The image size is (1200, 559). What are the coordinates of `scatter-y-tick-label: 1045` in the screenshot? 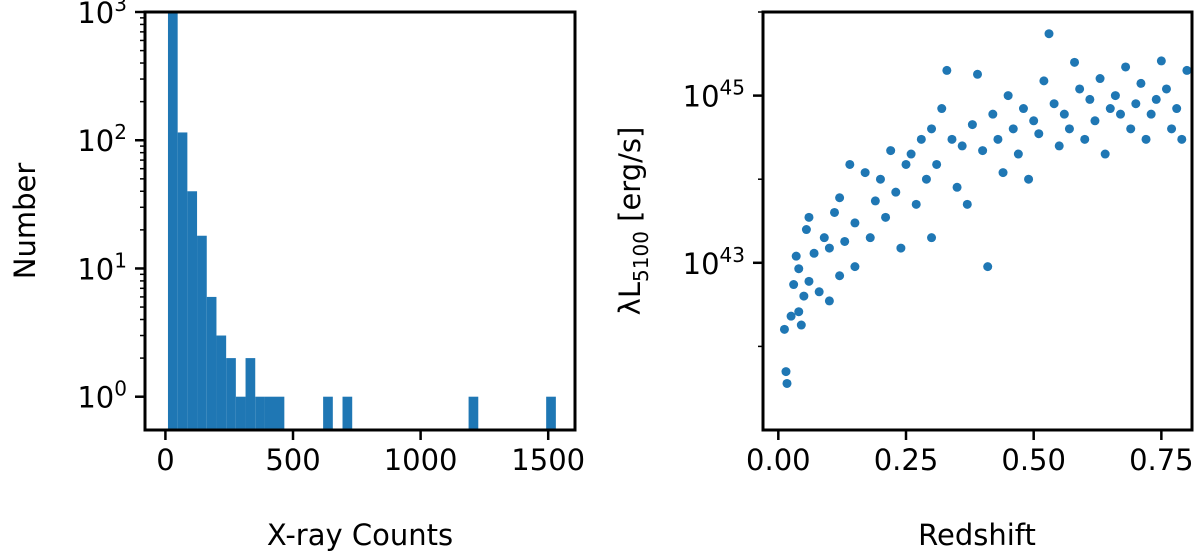 It's located at (714, 95).